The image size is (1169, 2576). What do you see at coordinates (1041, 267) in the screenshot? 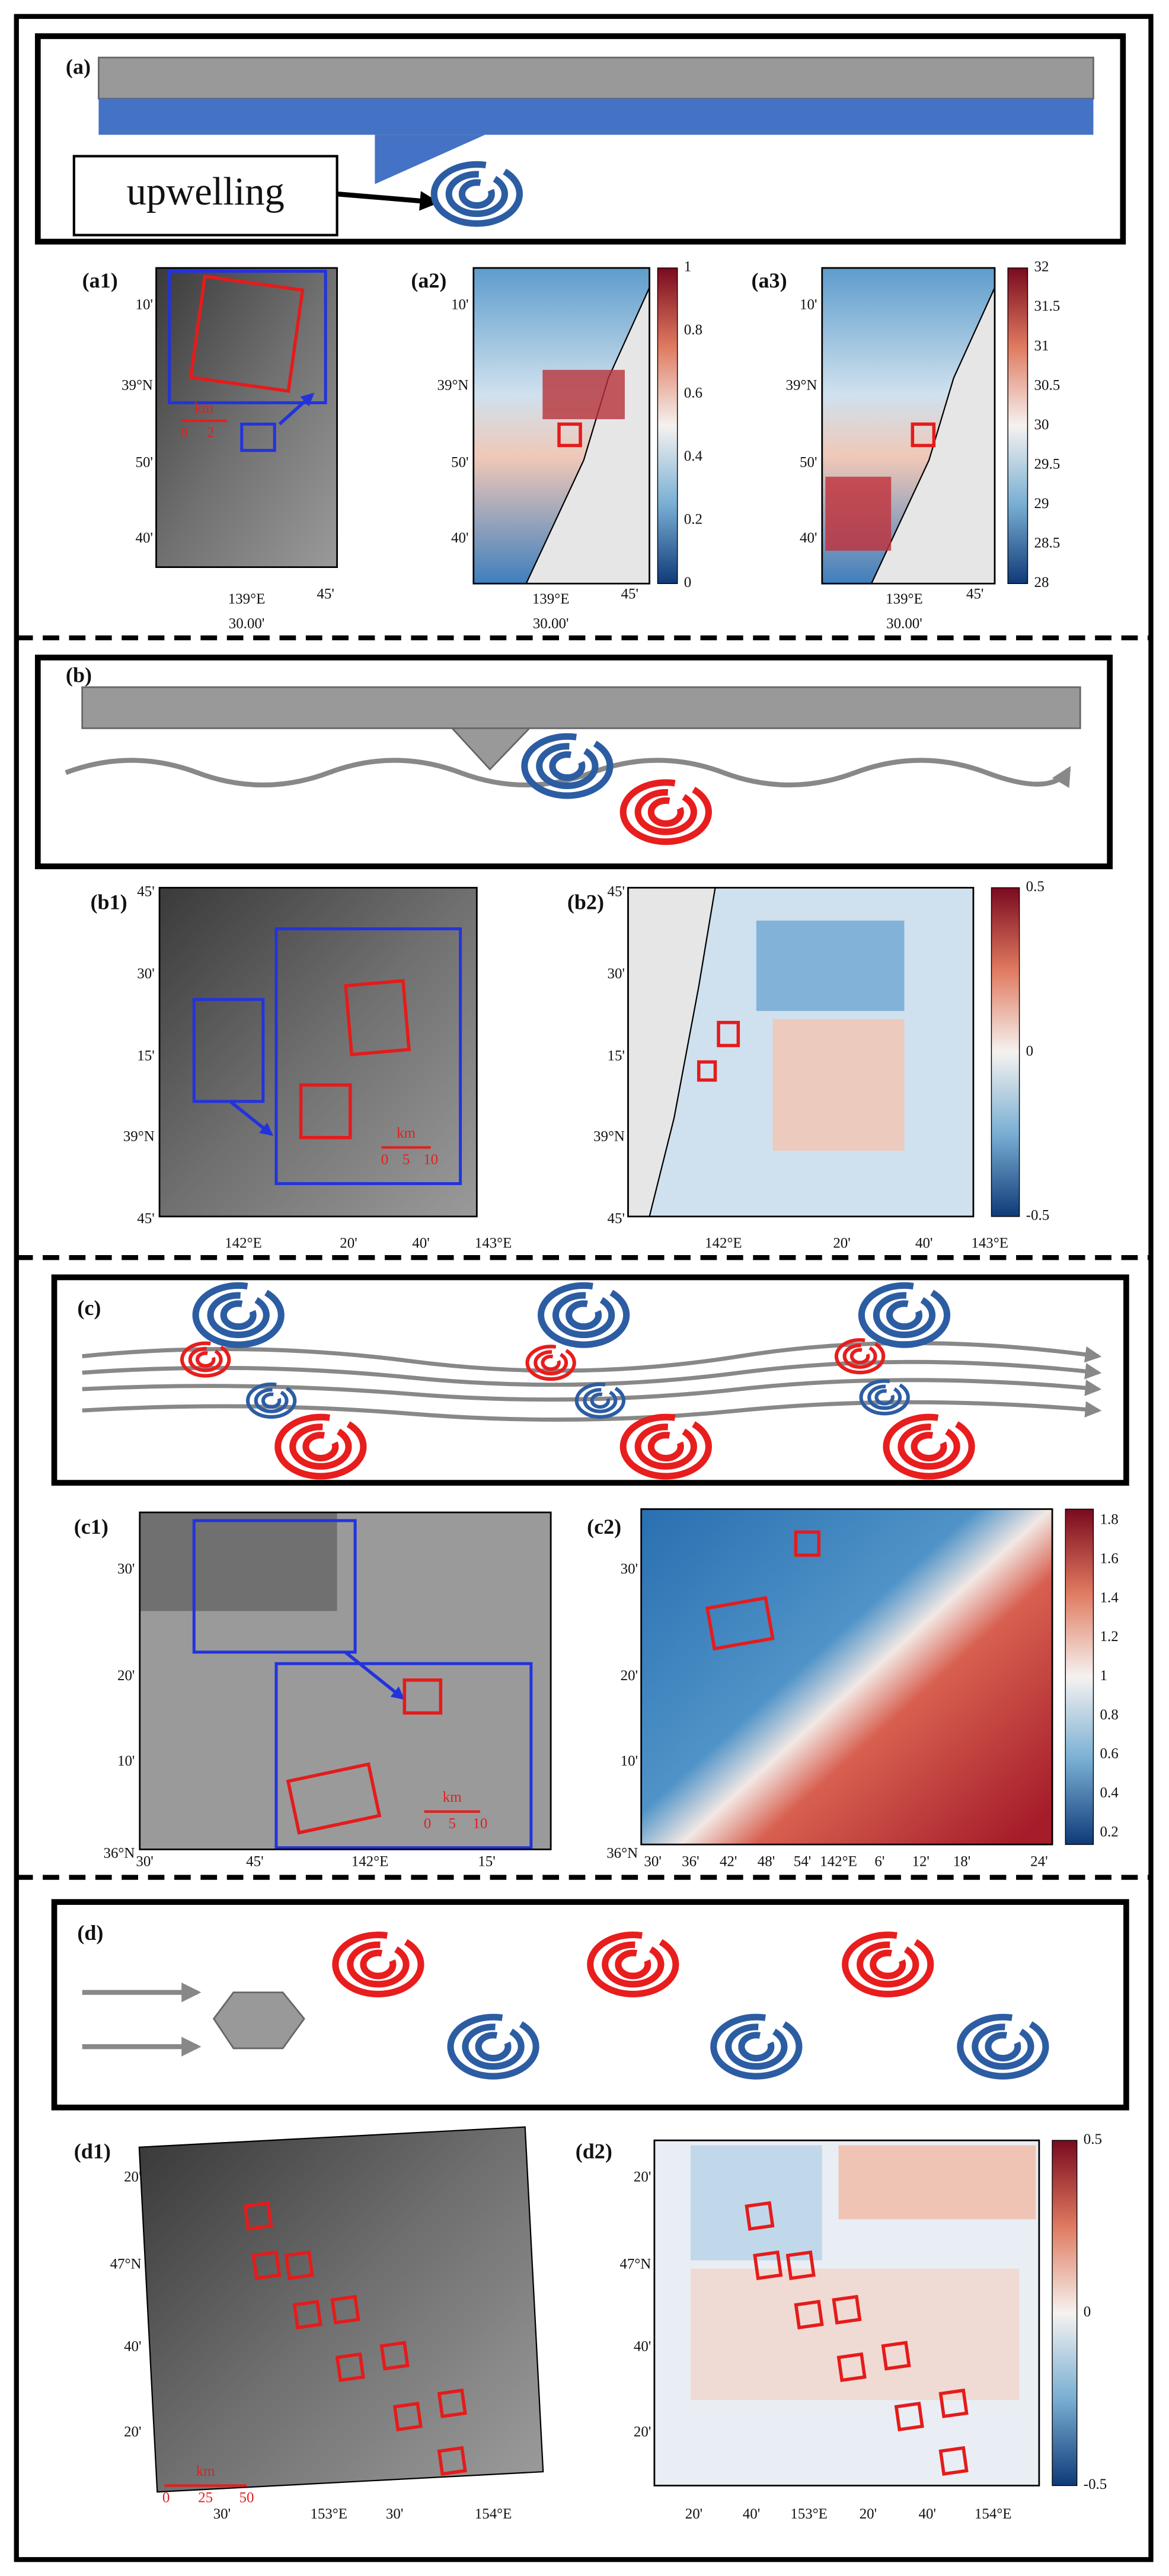
I see `colorbar-tick-label: 32` at bounding box center [1041, 267].